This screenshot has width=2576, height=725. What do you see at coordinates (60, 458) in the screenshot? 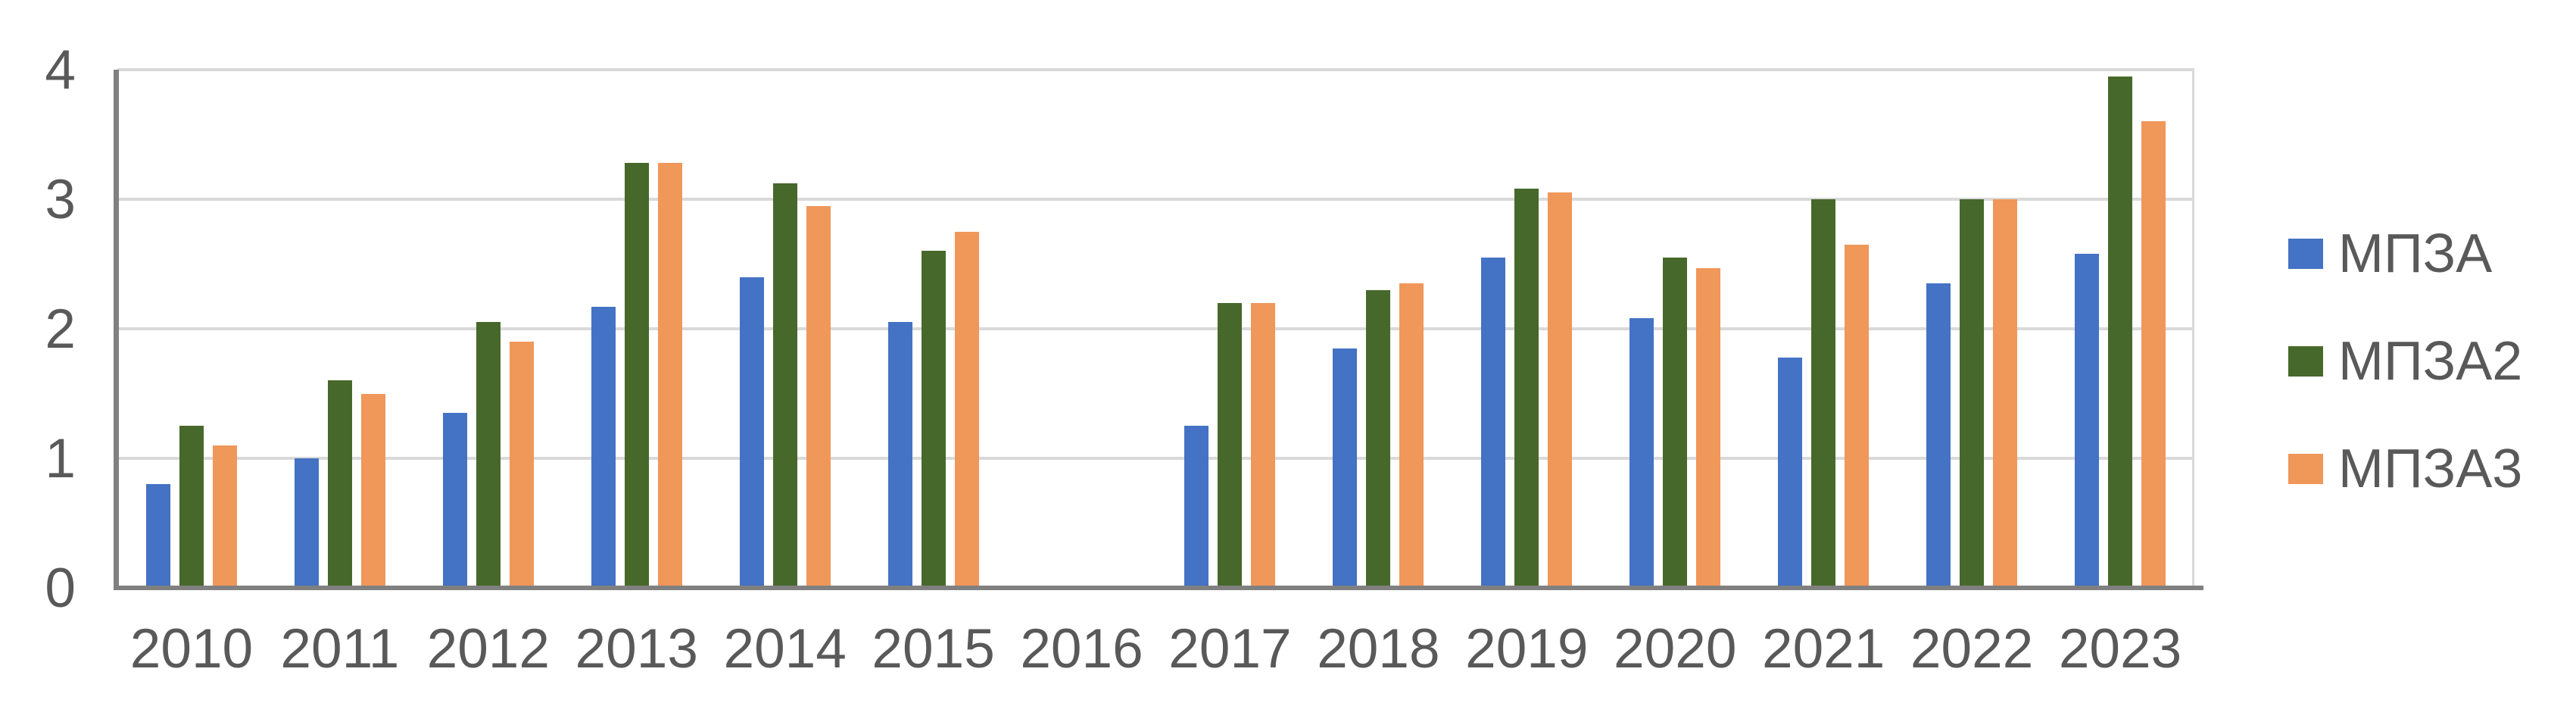
I see `y-tick-label: 1` at bounding box center [60, 458].